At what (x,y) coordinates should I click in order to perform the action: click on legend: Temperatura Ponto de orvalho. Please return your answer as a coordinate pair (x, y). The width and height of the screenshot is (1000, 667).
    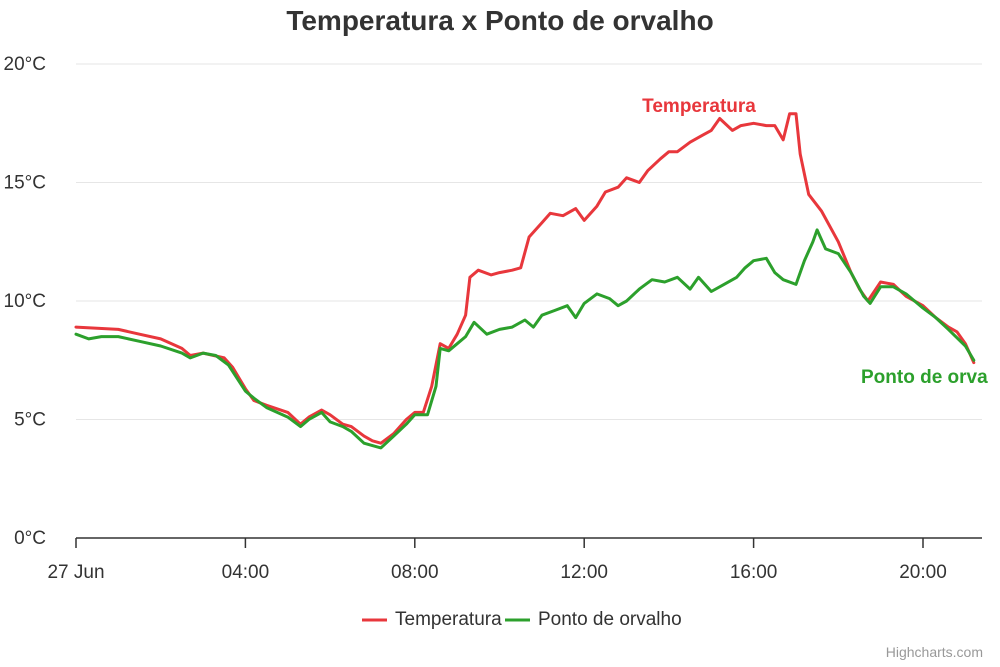
    Looking at the image, I should click on (522, 619).